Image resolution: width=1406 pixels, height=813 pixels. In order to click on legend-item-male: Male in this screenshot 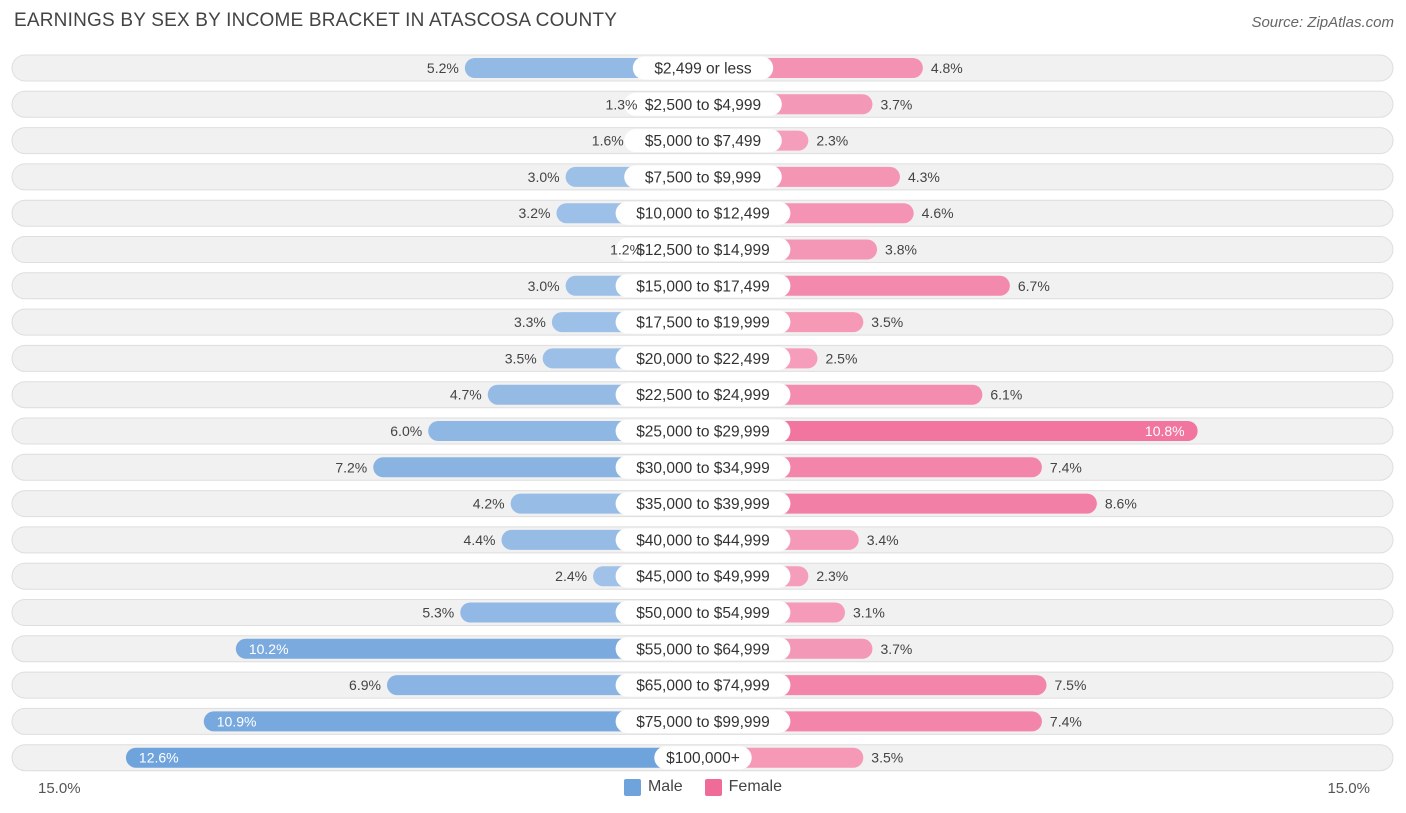, I will do `click(653, 787)`.